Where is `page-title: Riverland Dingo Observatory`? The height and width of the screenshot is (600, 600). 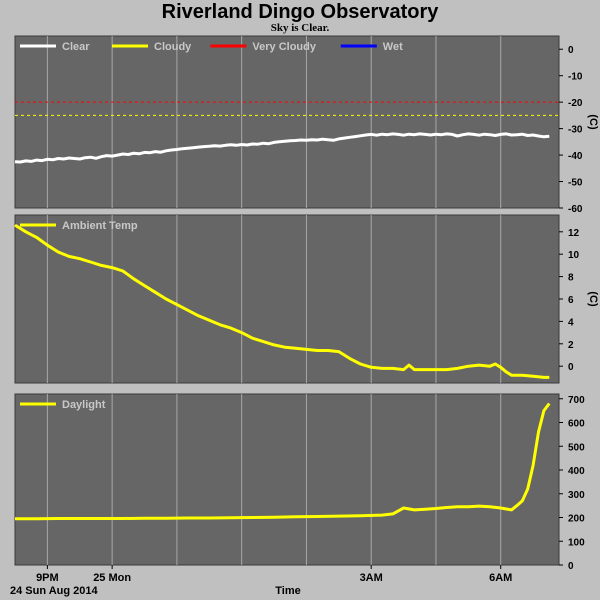
page-title: Riverland Dingo Observatory is located at coordinates (300, 12).